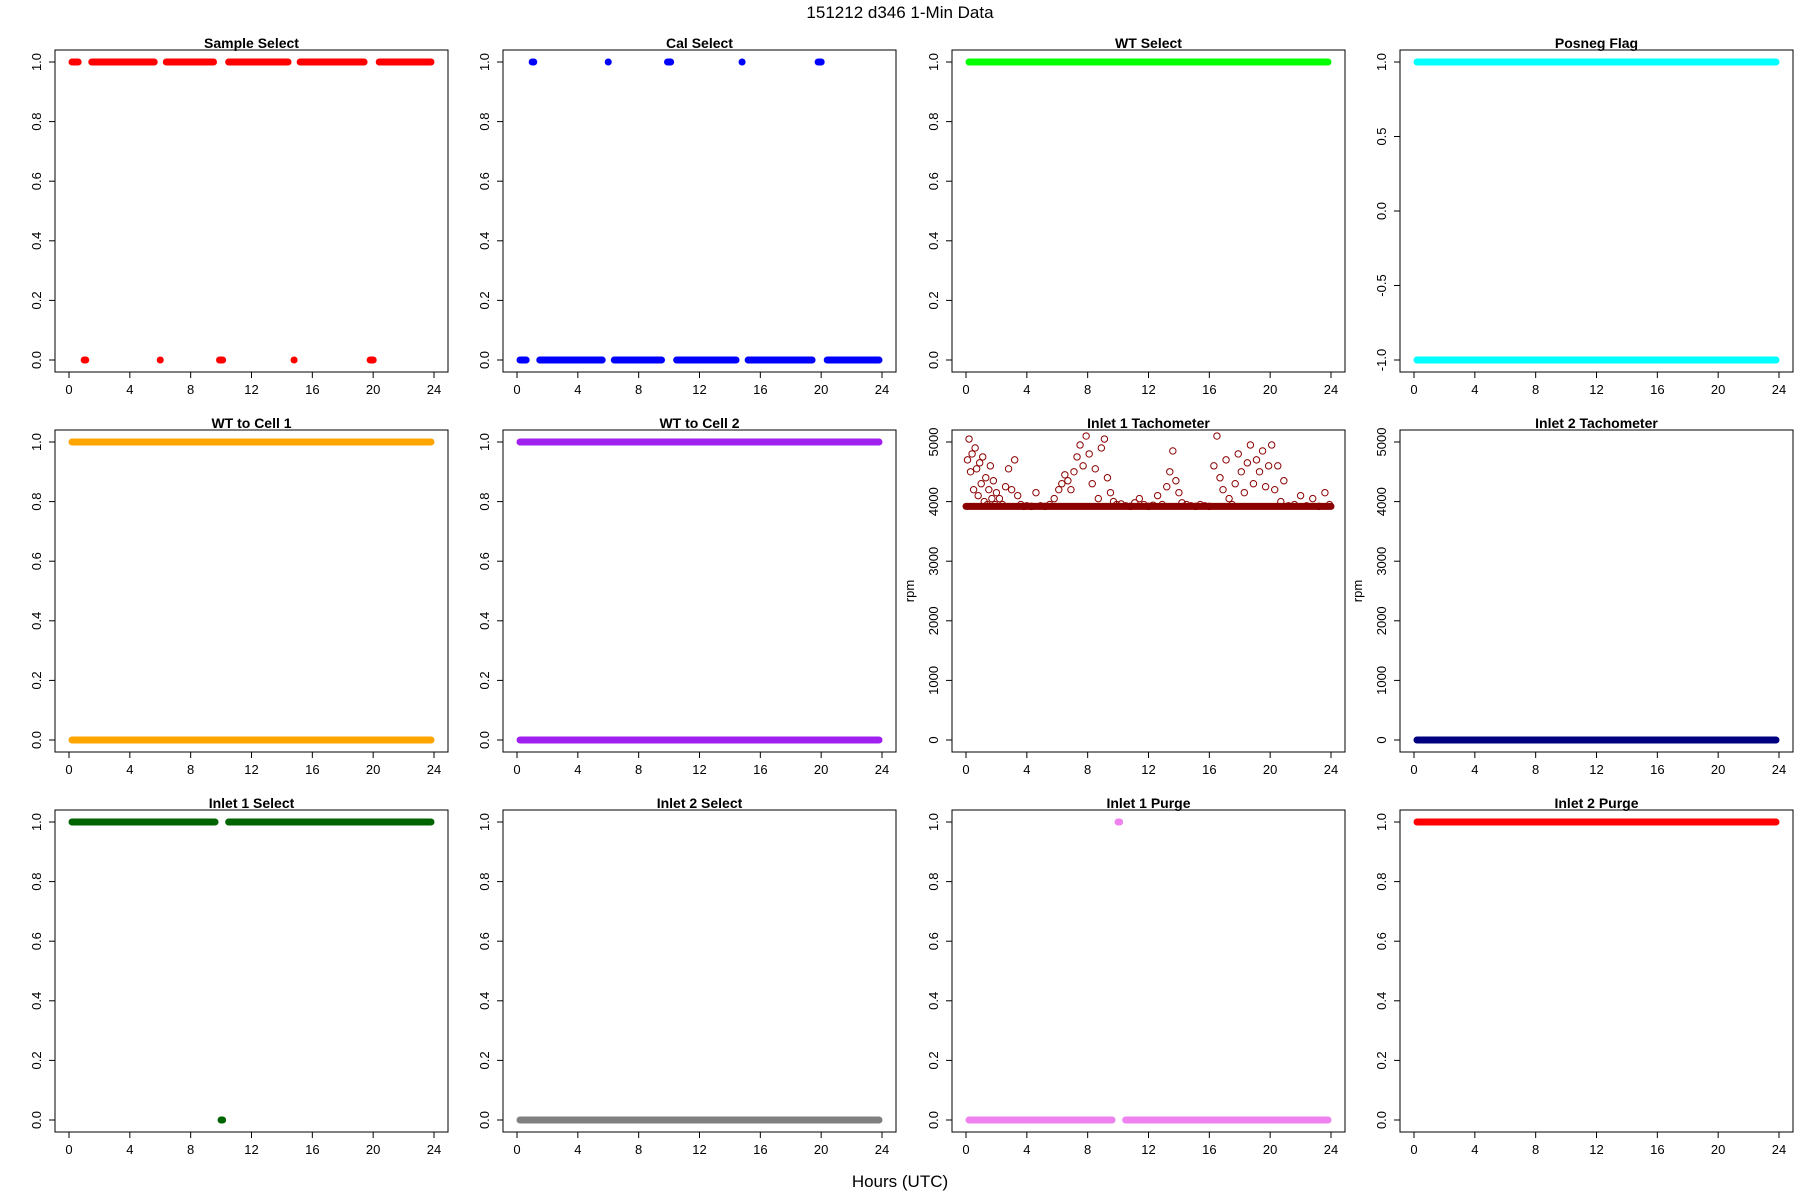 This screenshot has width=1800, height=1200. Describe the element at coordinates (1381, 285) in the screenshot. I see `y-tick-label: -0.5` at that location.